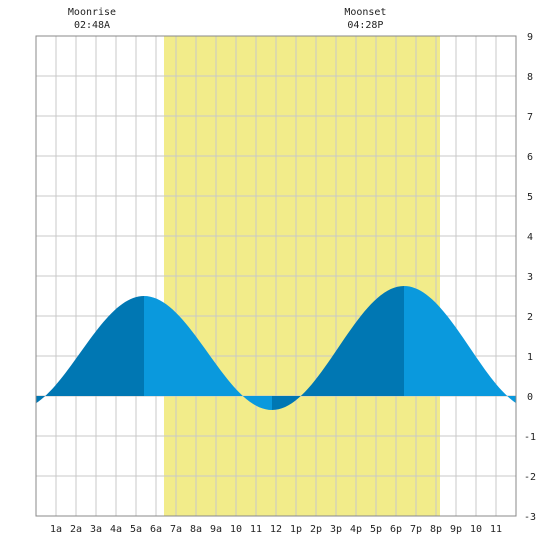 The image size is (550, 550). Describe the element at coordinates (156, 529) in the screenshot. I see `x-tick-label: 6a` at that location.